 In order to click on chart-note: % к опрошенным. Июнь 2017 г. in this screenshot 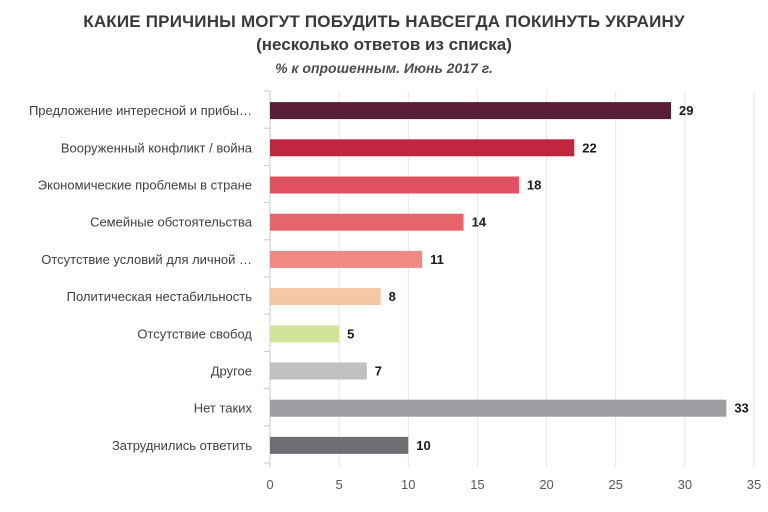, I will do `click(384, 68)`.